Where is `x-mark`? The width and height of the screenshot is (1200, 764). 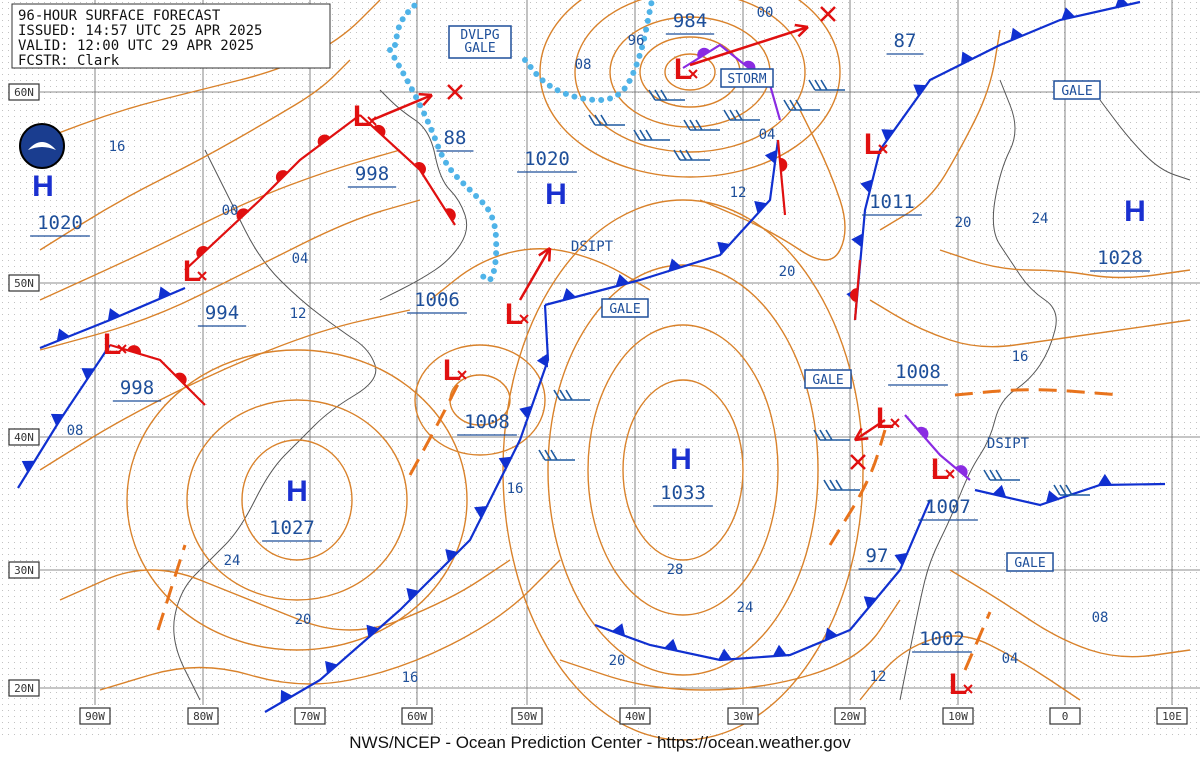 x-mark is located at coordinates (455, 92).